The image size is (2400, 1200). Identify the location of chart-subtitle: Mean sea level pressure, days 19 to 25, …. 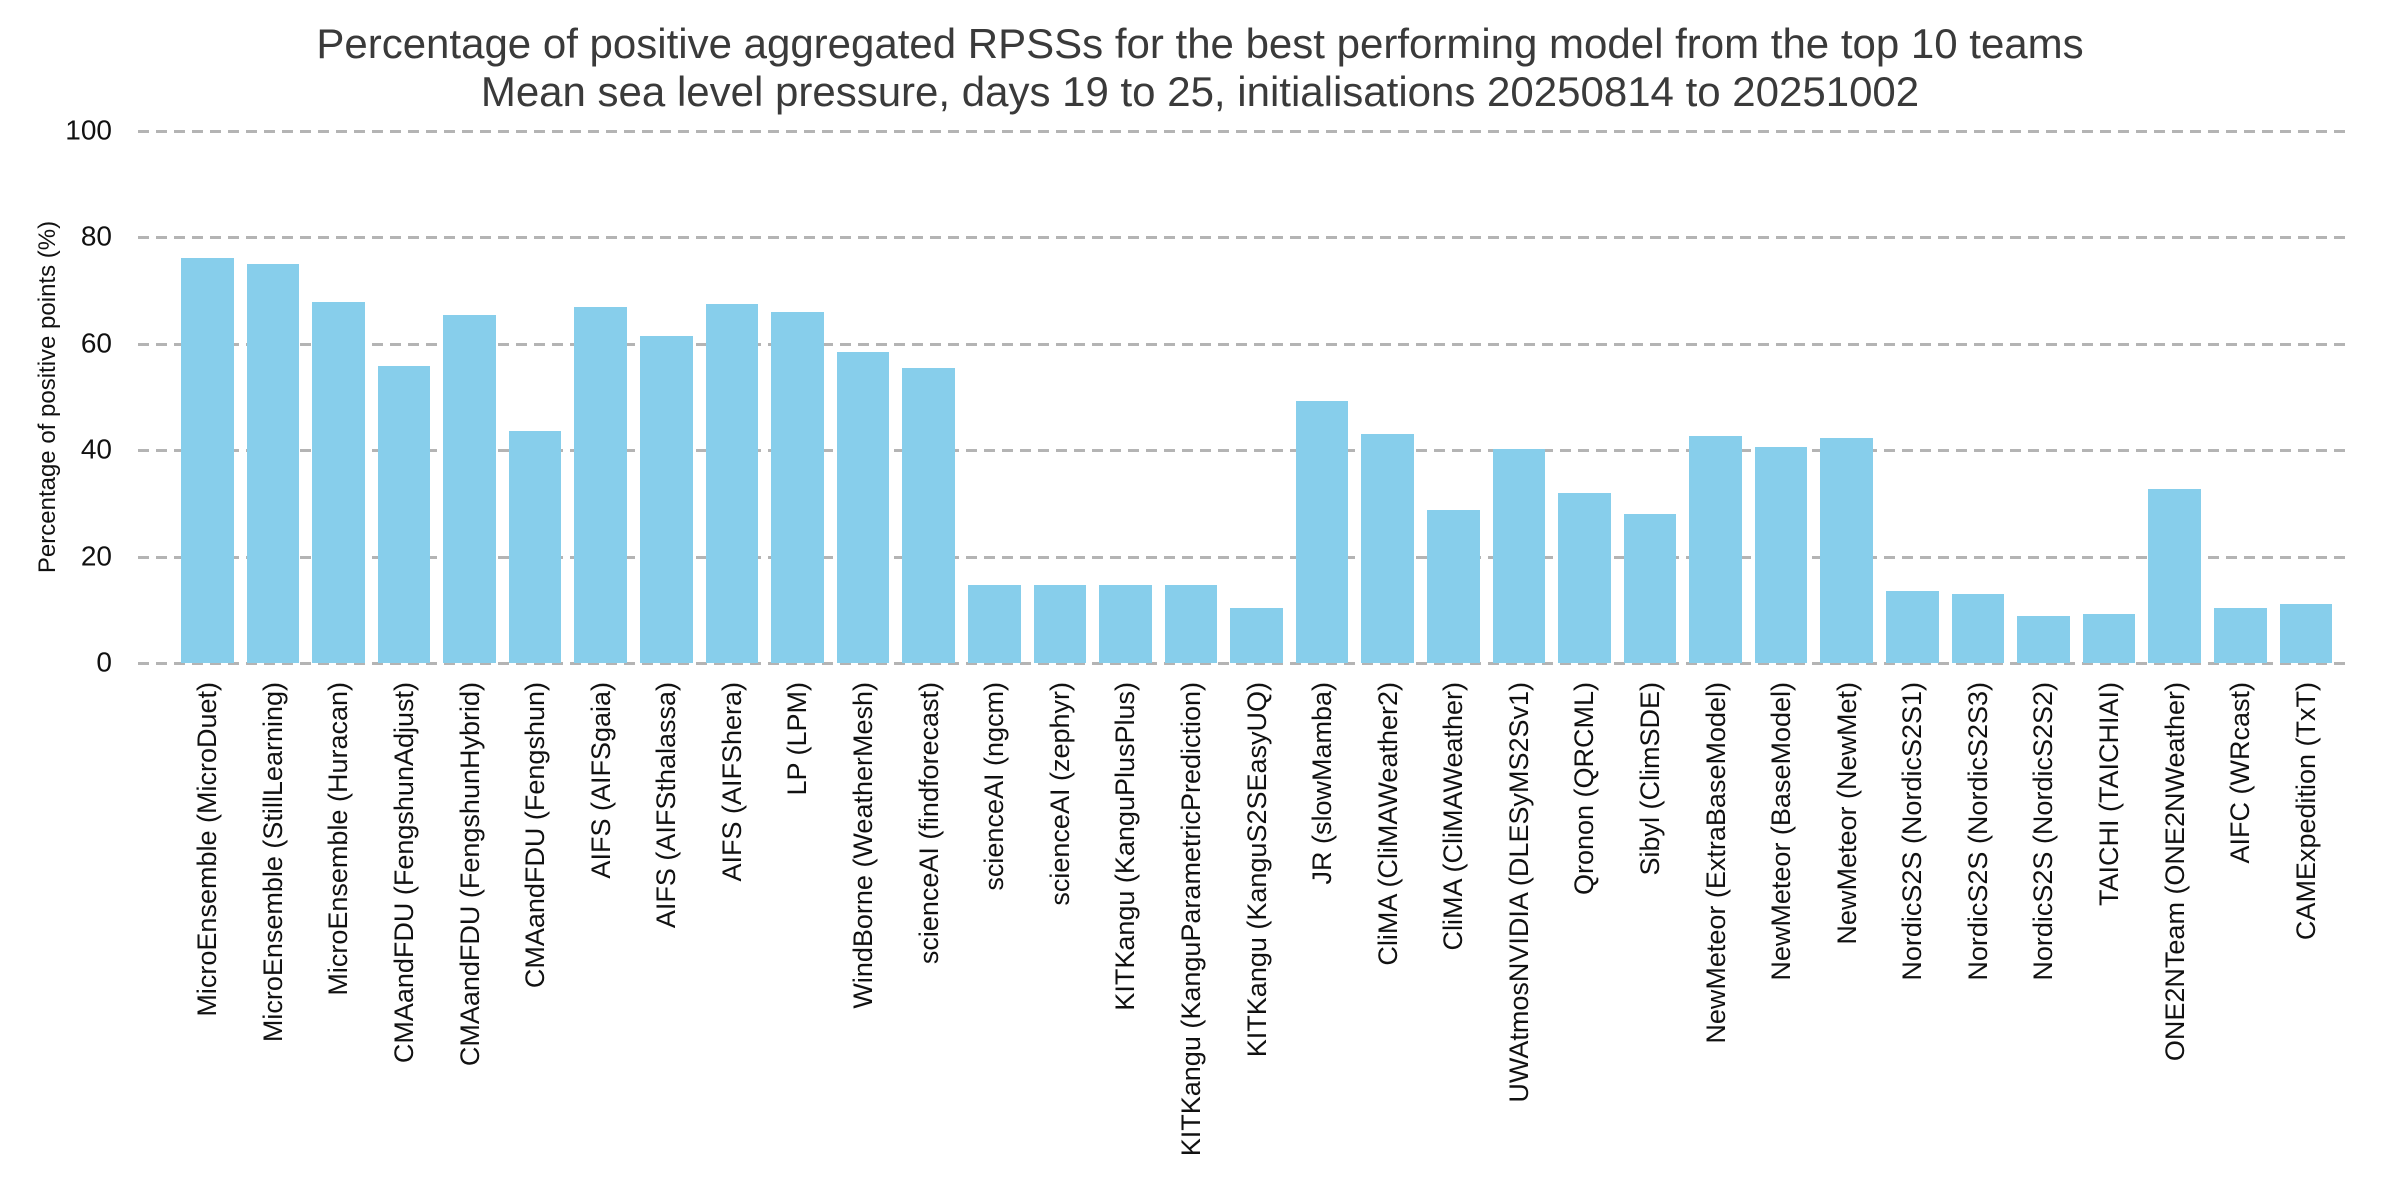
(1200, 91).